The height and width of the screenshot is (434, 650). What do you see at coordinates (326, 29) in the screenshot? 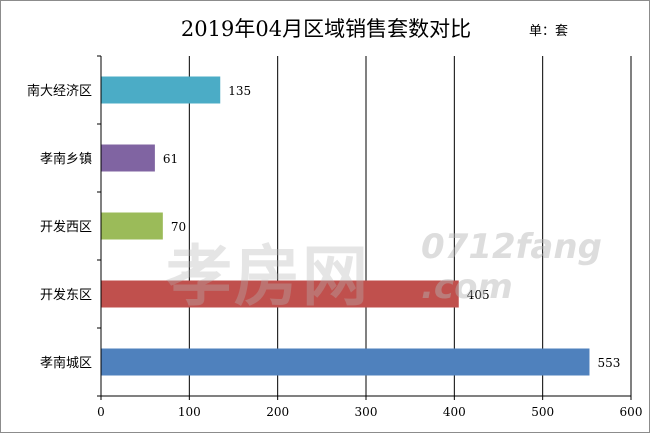
I see `chart-title: 2019年04月区域销售套数对比` at bounding box center [326, 29].